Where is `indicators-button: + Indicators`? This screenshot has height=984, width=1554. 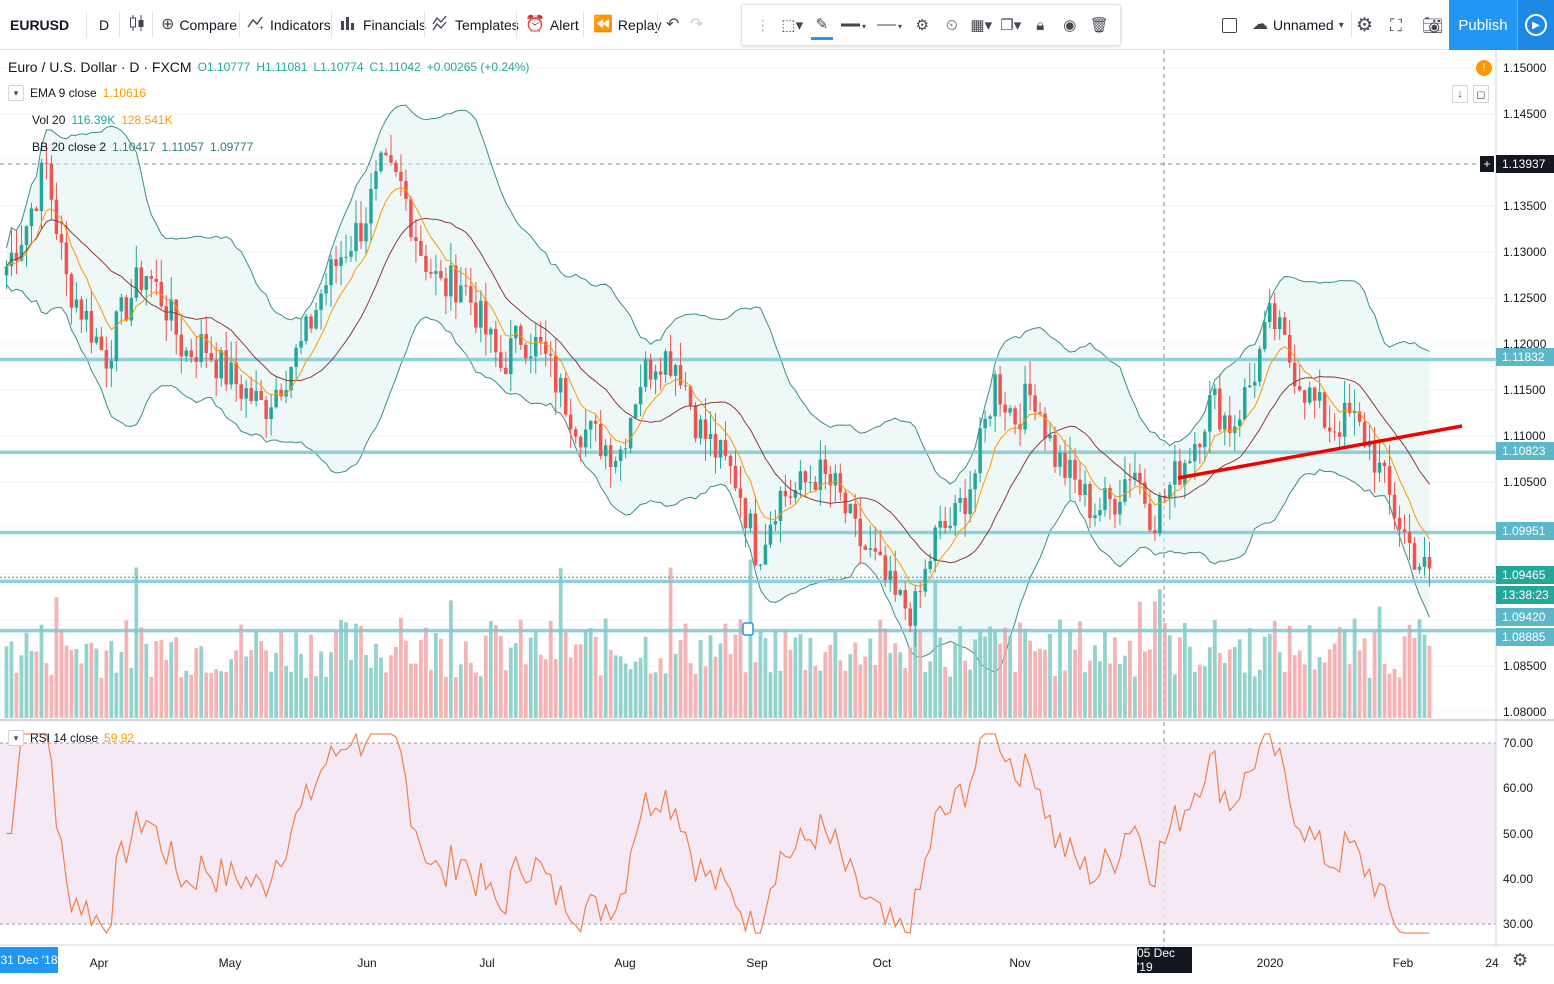
indicators-button: + Indicators is located at coordinates (289, 25).